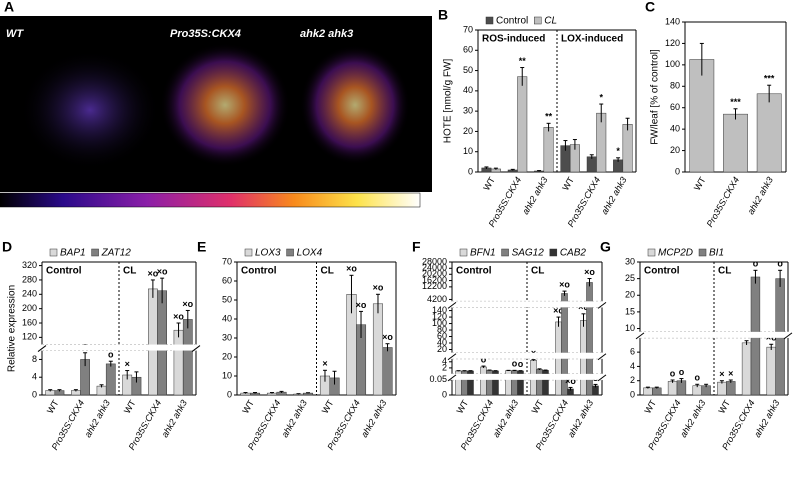 Image resolution: width=793 pixels, height=488 pixels. I want to click on y-tick-label: 2, so click(444, 367).